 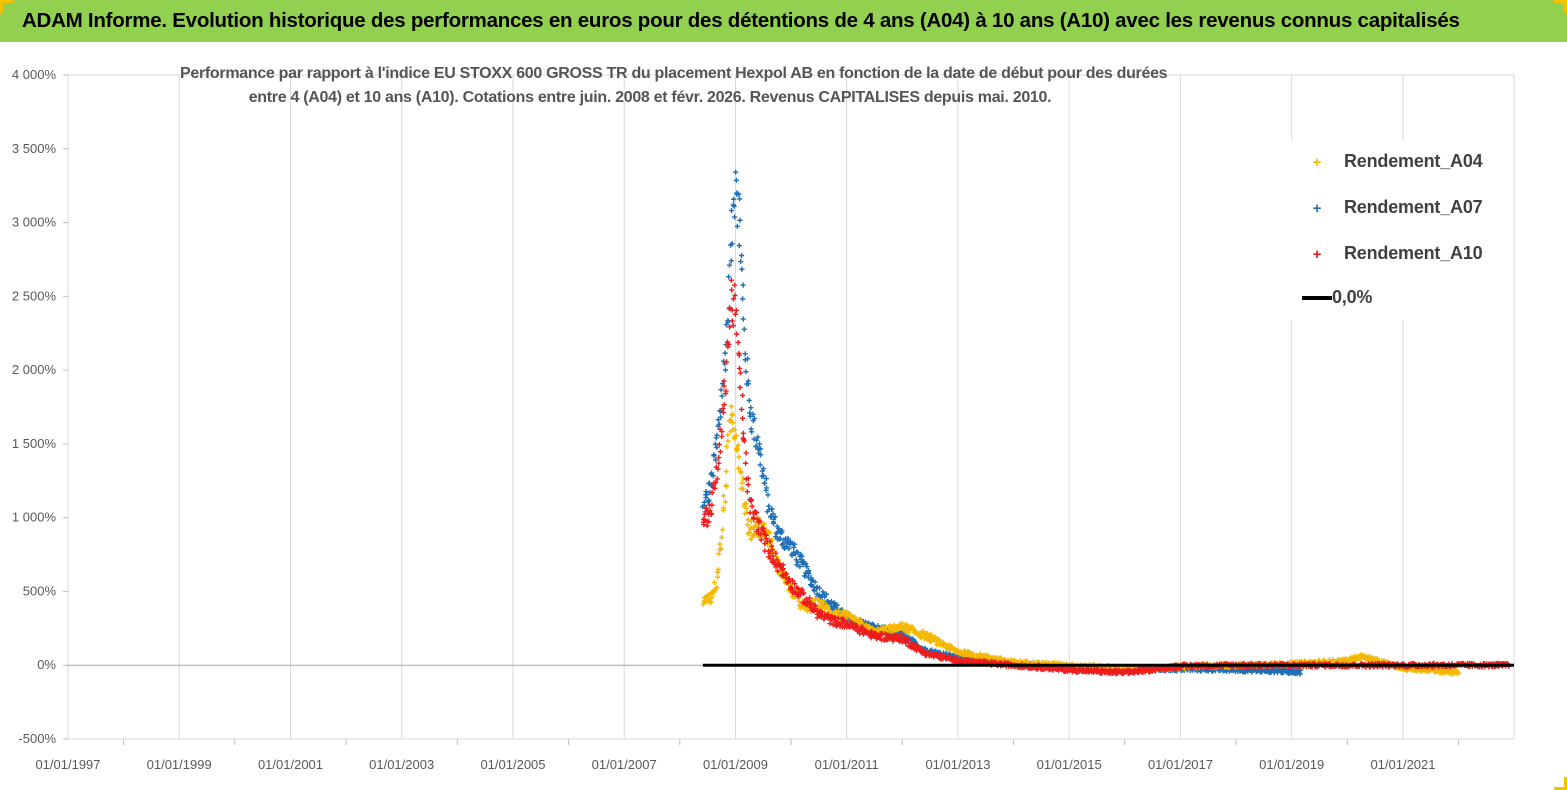 I want to click on y-tick-label: 4 000%, so click(x=34, y=74).